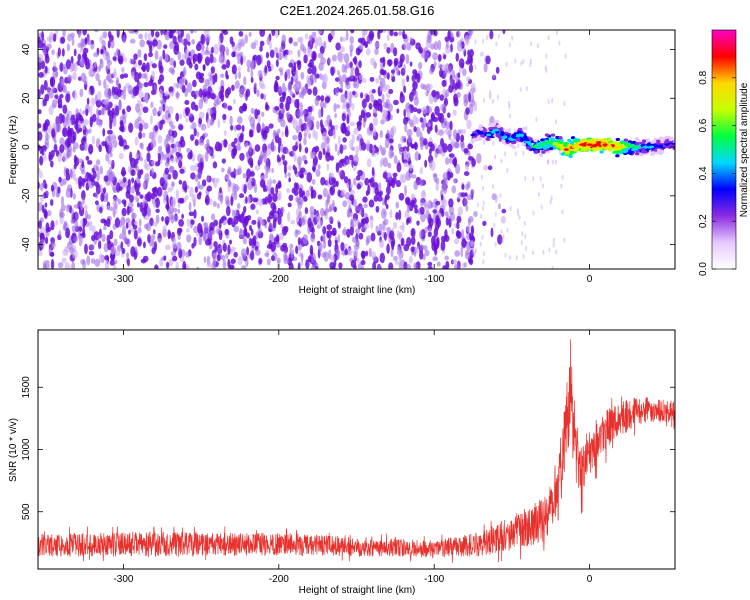  What do you see at coordinates (26, 98) in the screenshot?
I see `spectrogram-y-tick-label: 20` at bounding box center [26, 98].